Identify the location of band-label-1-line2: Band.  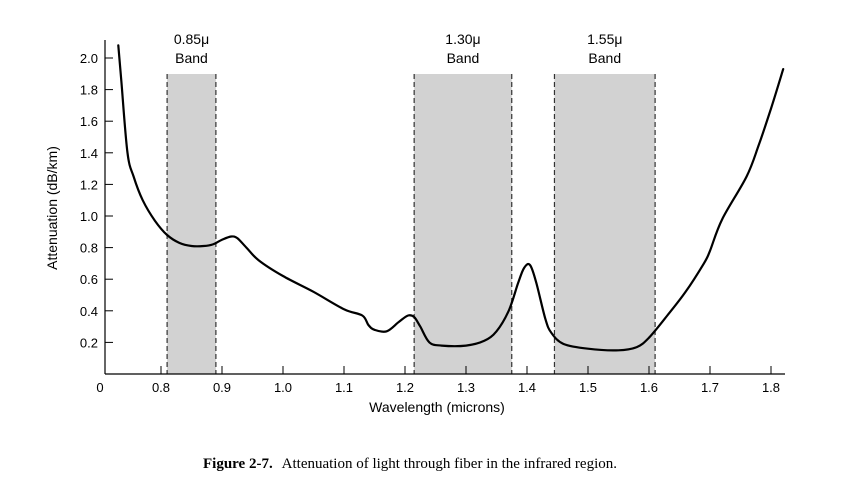
(463, 58).